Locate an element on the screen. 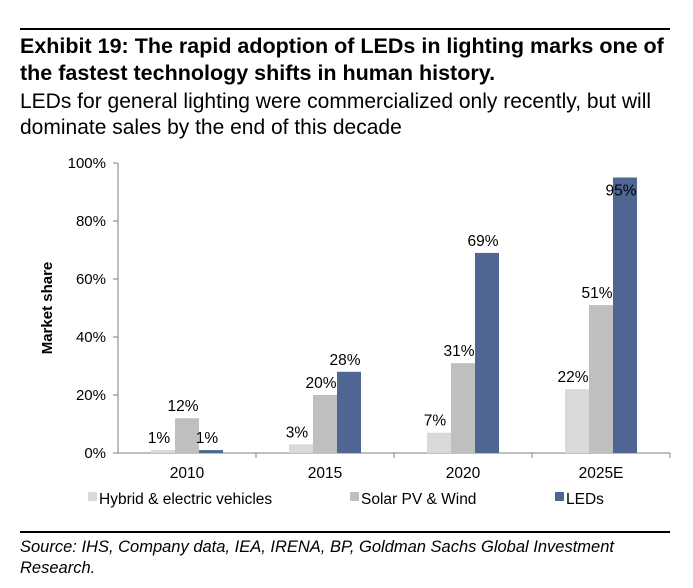 The height and width of the screenshot is (588, 693). x-tick-label: 2015 is located at coordinates (325, 473).